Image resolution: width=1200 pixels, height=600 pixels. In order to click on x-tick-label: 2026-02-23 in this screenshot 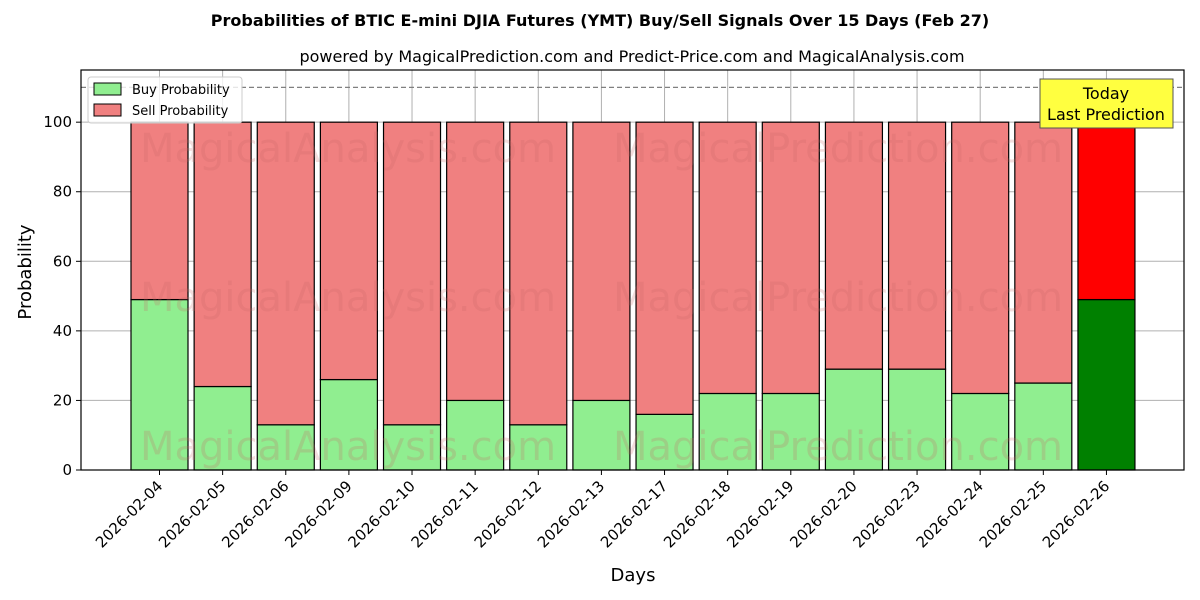, I will do `click(887, 514)`.